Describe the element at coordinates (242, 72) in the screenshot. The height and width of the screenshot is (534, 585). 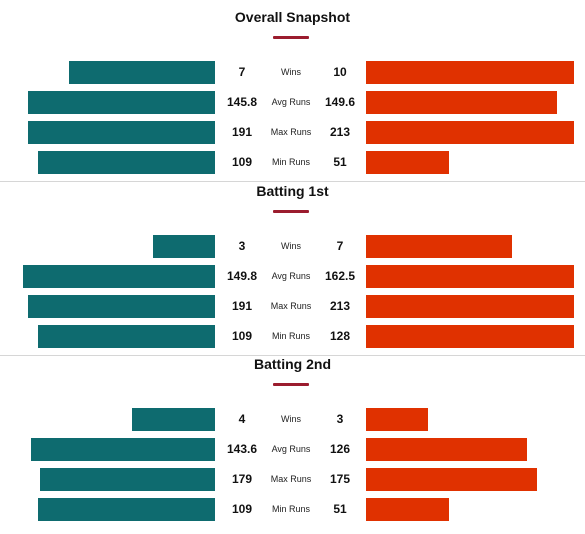
I see `team-a-value: 7` at that location.